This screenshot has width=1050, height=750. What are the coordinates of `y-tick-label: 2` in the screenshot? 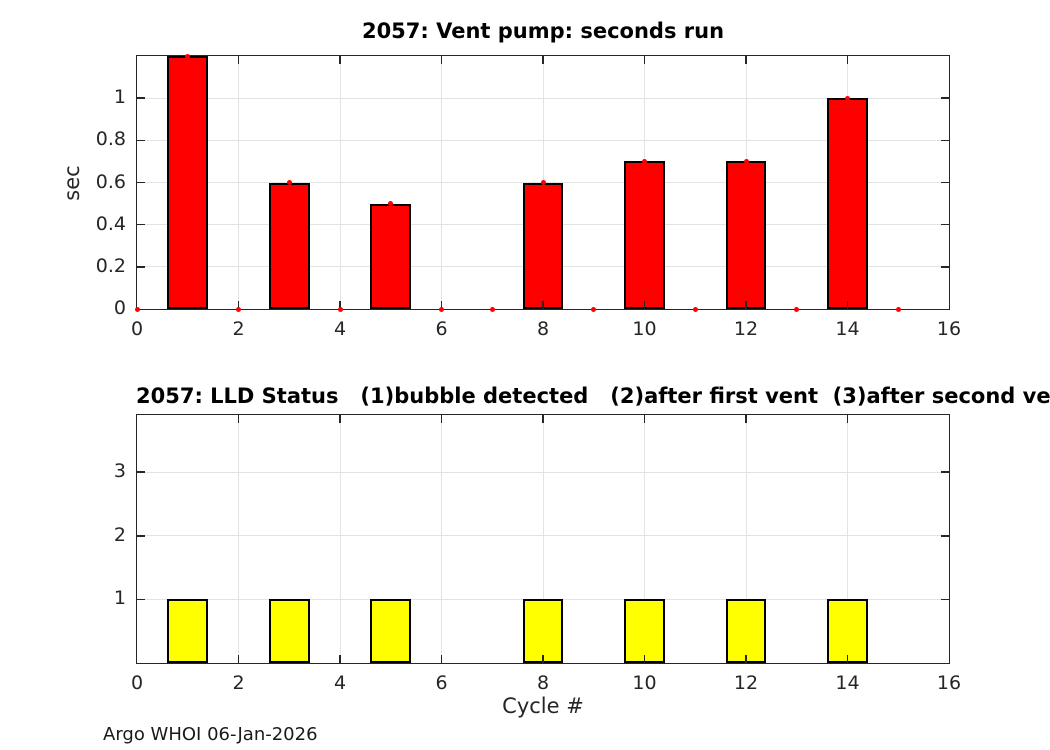 It's located at (119, 534).